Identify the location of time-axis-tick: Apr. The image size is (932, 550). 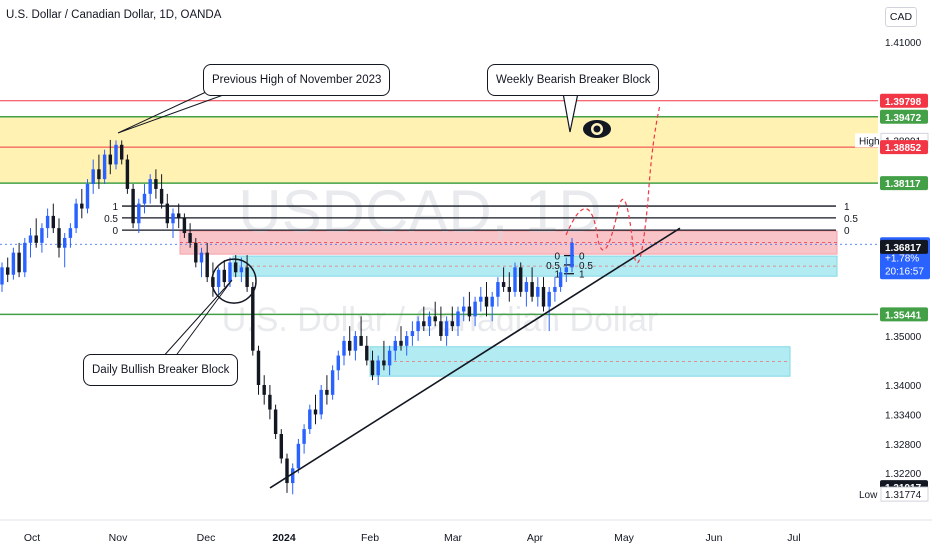
(535, 538).